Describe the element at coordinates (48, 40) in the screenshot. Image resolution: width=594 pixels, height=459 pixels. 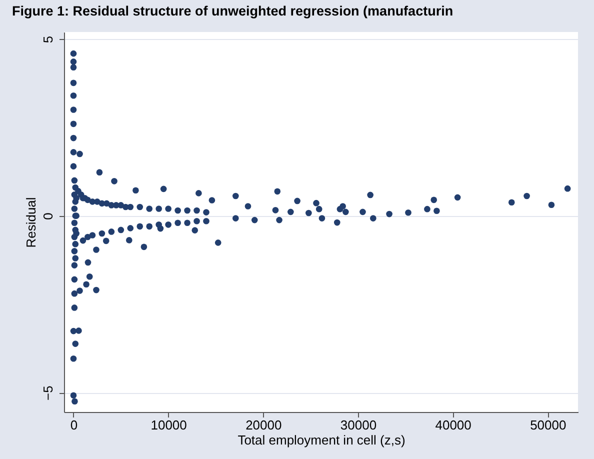
I see `y-tick-label: 5` at that location.